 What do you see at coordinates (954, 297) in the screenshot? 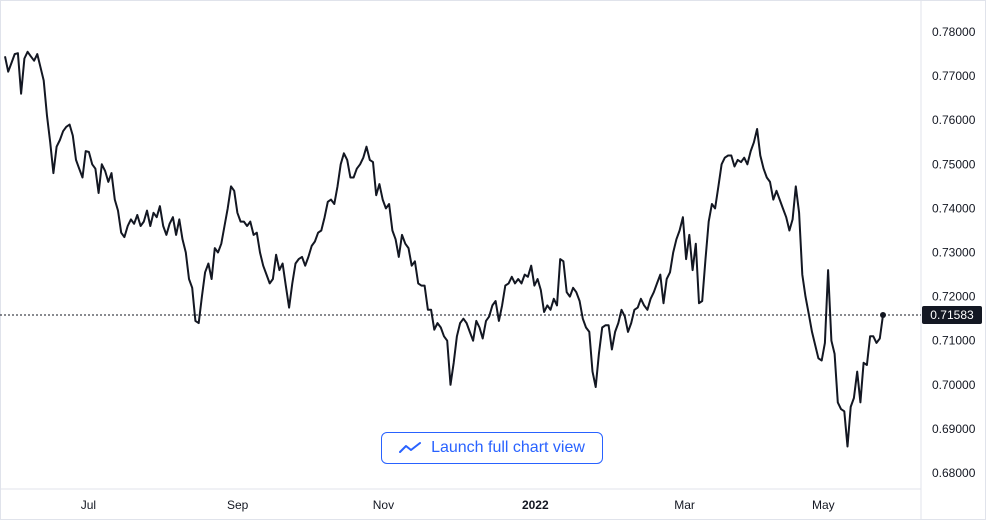
I see `y-tick-label: 0.72000` at bounding box center [954, 297].